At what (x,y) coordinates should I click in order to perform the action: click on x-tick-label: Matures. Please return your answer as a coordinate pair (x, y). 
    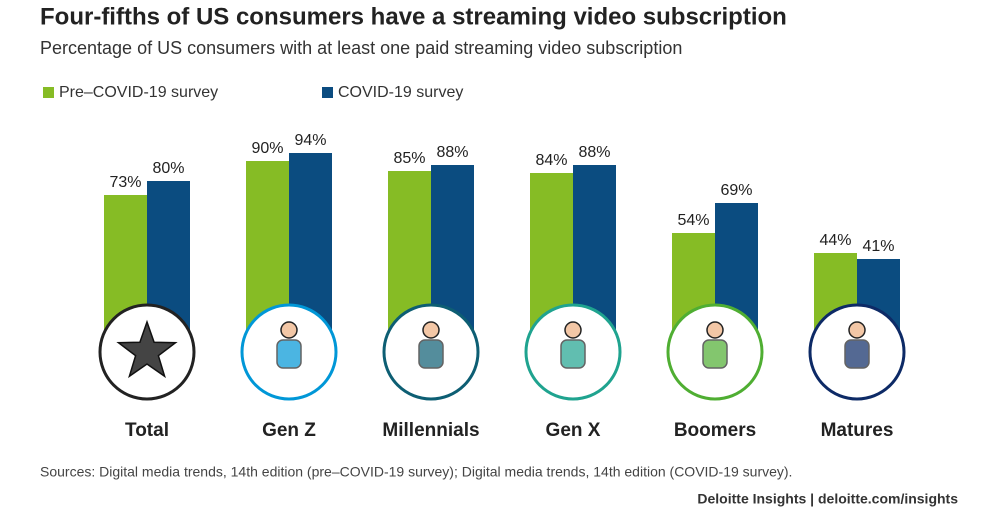
    Looking at the image, I should click on (857, 430).